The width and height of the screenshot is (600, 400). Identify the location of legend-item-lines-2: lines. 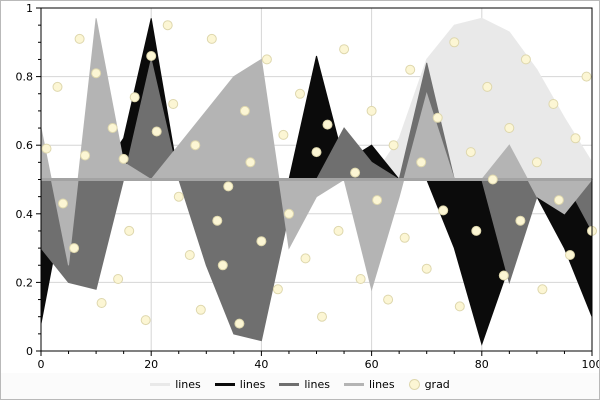
(304, 384).